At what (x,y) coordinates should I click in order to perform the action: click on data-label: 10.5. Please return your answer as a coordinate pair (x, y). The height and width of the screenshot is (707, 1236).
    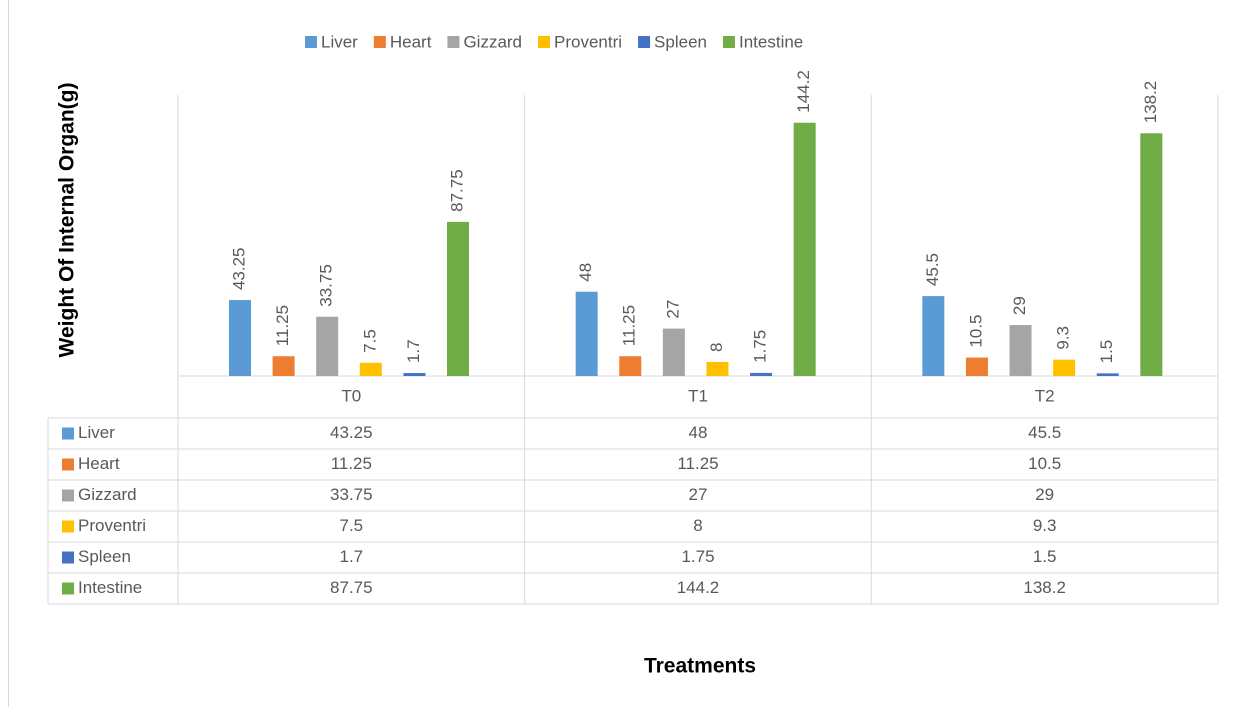
    Looking at the image, I should click on (975, 330).